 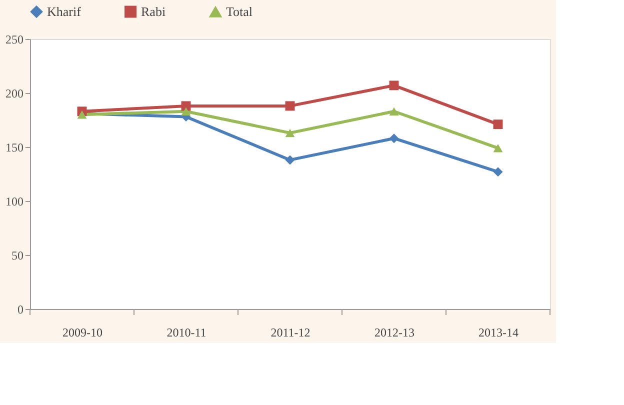 I want to click on legend-label: Kharif, so click(x=64, y=11).